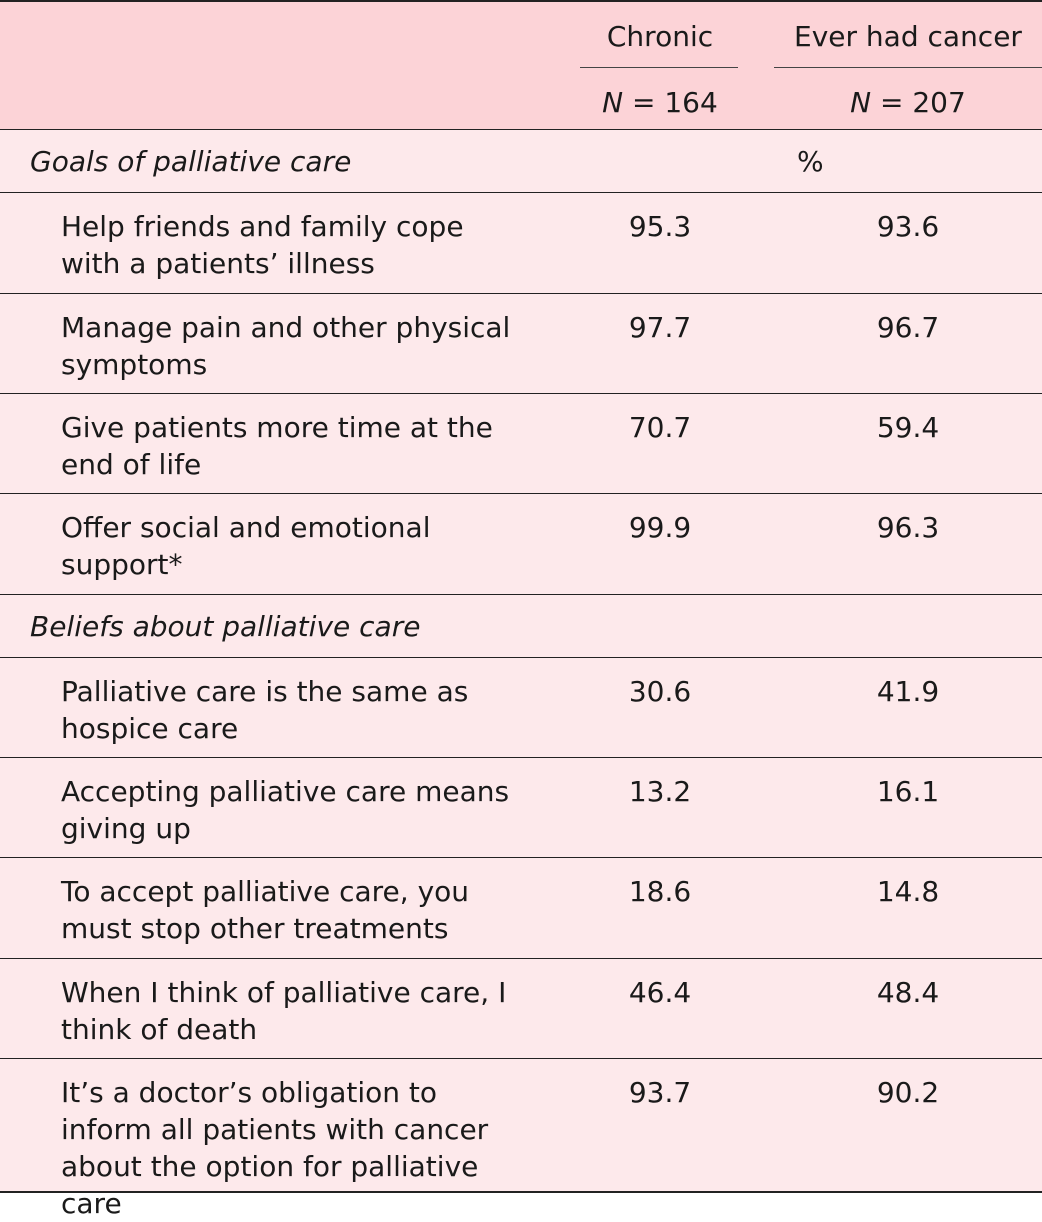 This screenshot has width=1042, height=1222. I want to click on row-item-label: Offer social and emotional support*, so click(246, 546).